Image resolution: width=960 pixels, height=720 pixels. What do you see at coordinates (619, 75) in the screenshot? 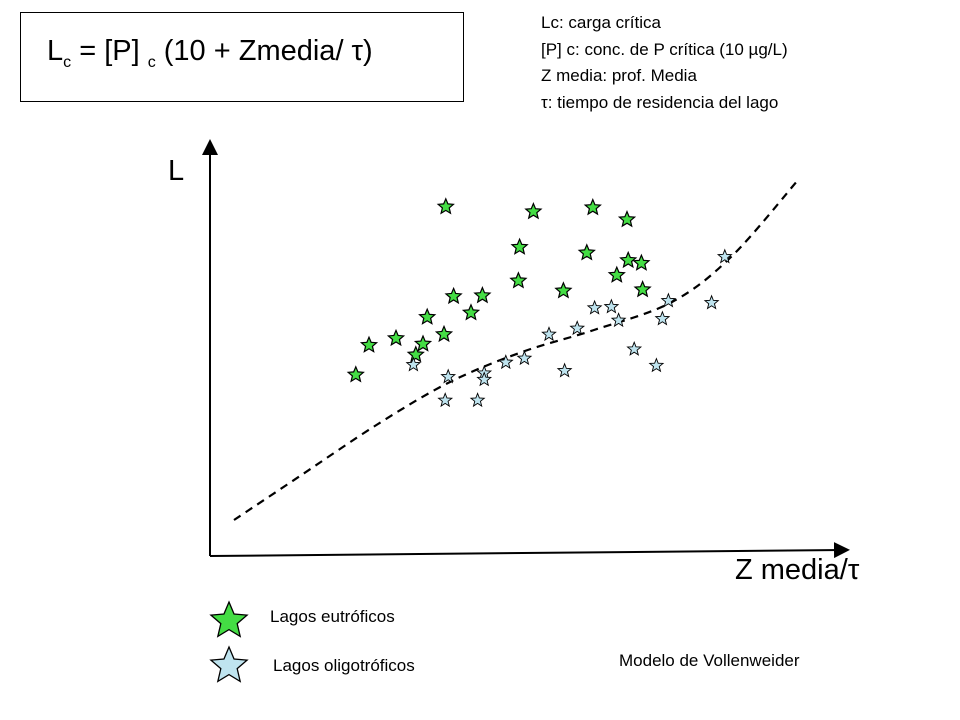
I see `note-zmedia: Z media: prof. Media` at bounding box center [619, 75].